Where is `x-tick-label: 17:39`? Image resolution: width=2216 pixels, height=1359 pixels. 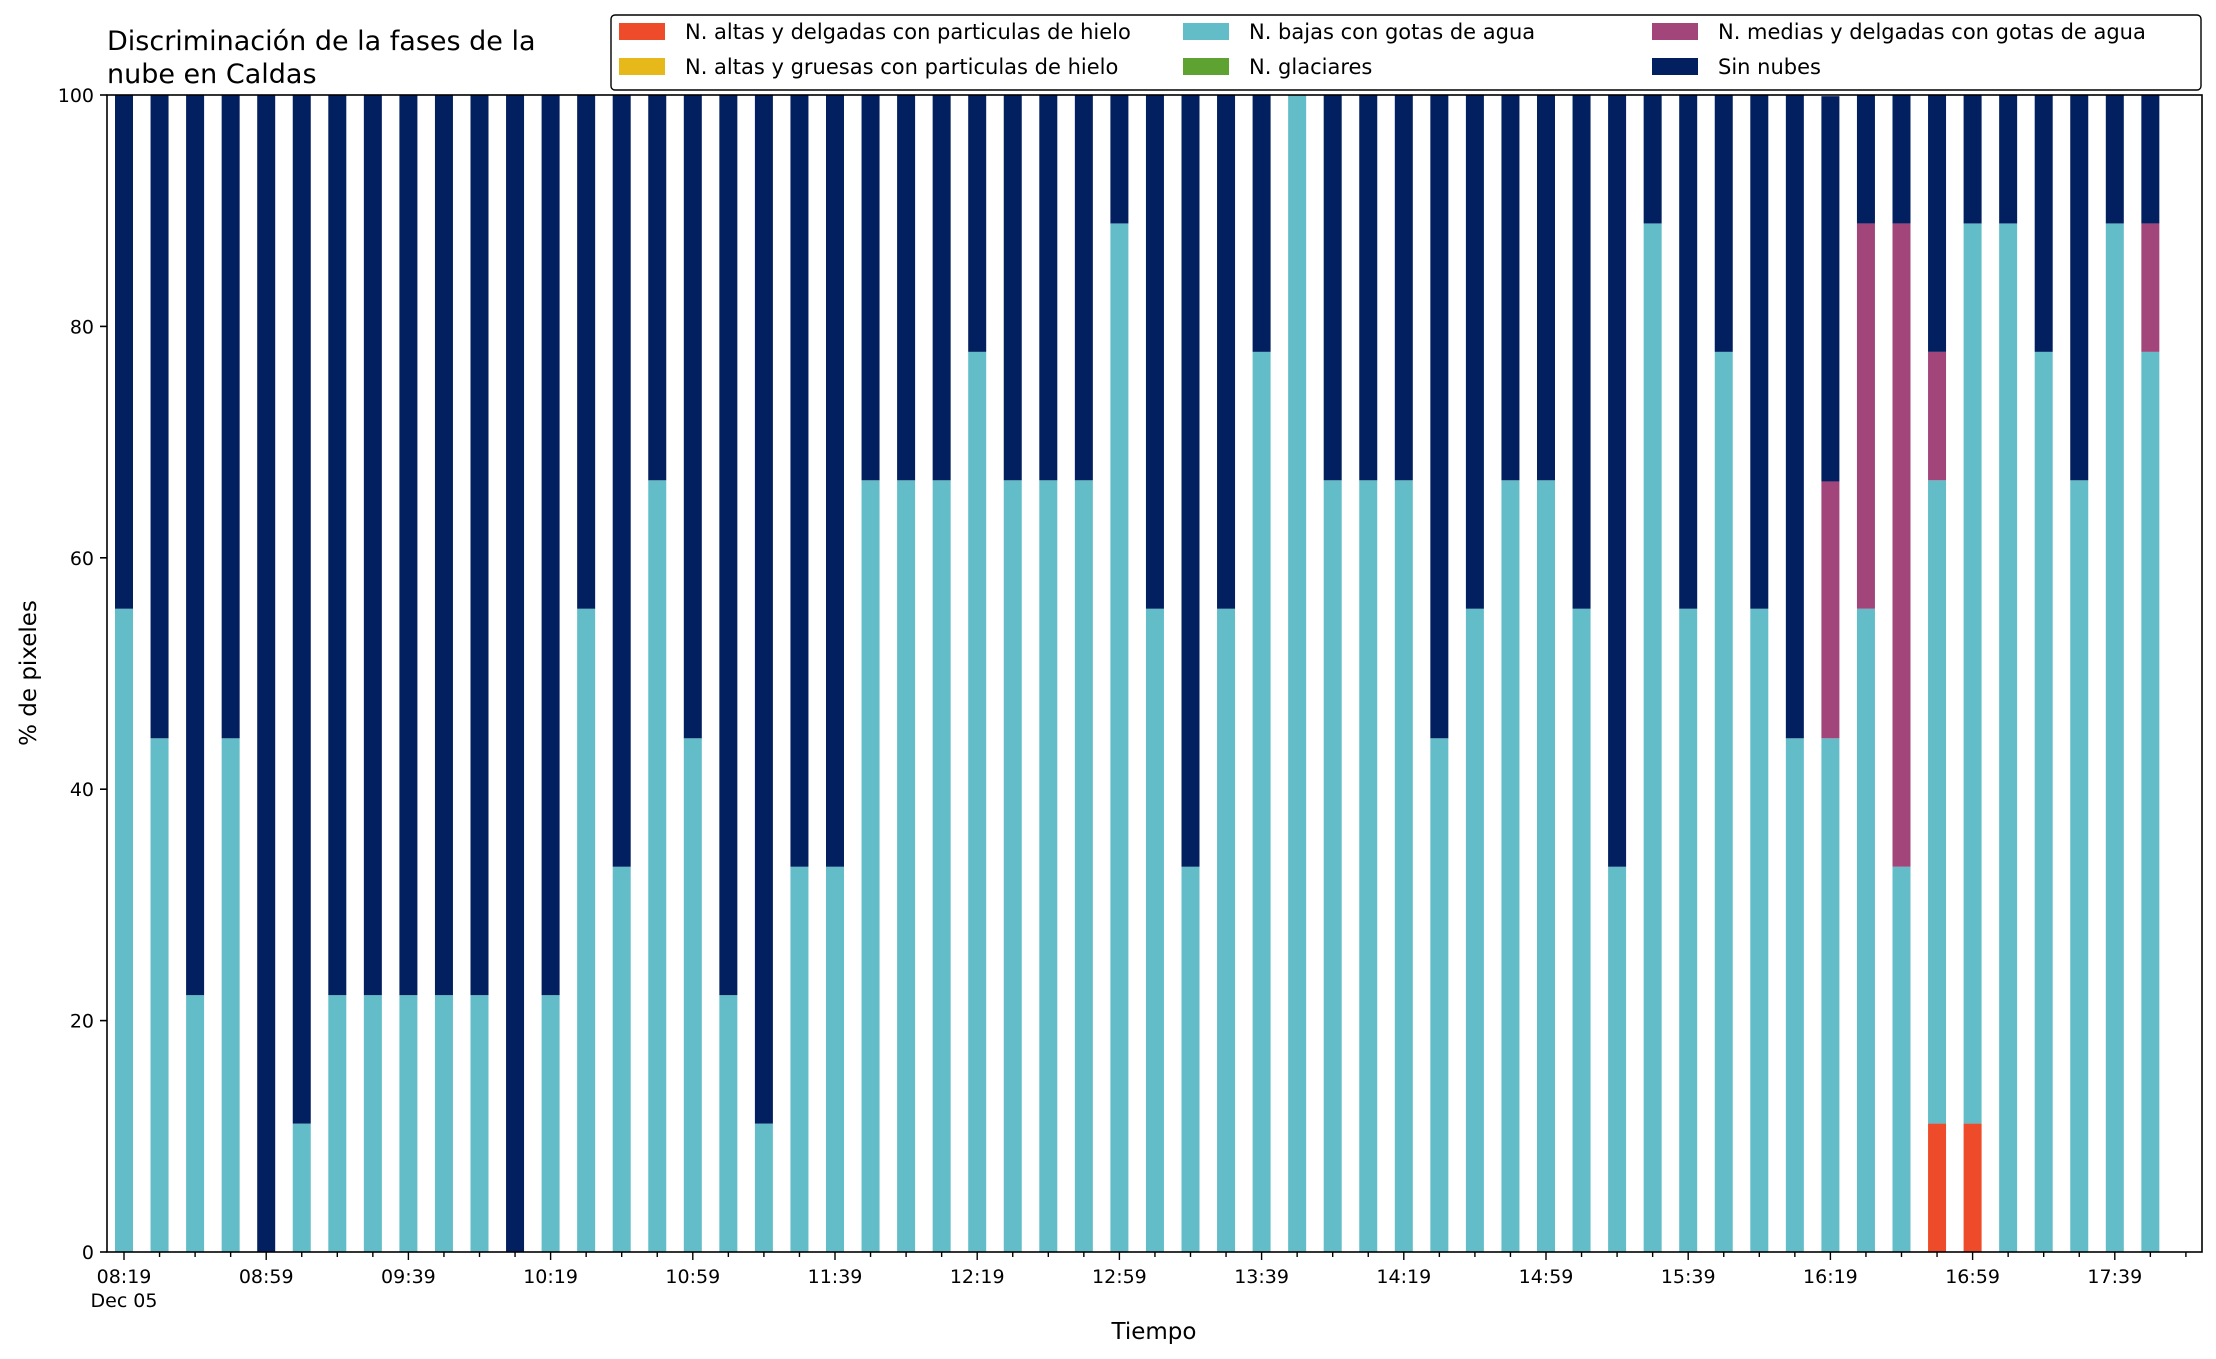 x-tick-label: 17:39 is located at coordinates (2114, 1277).